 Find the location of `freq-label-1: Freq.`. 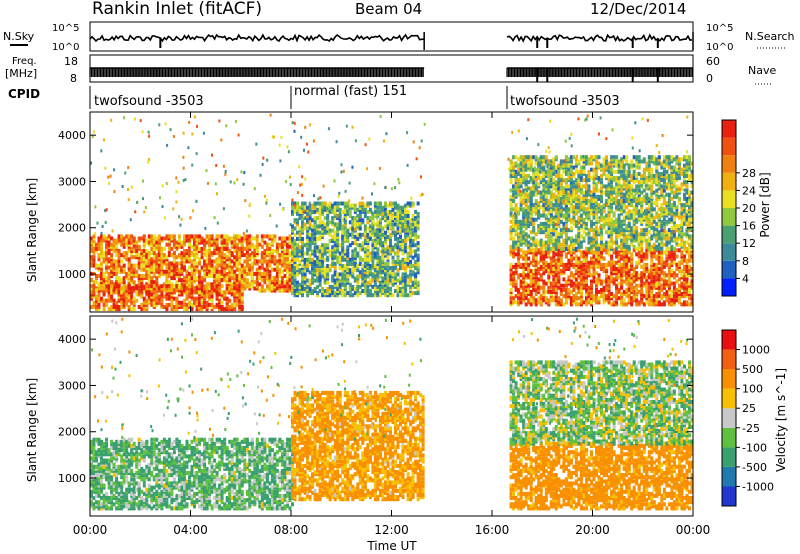

freq-label-1: Freq. is located at coordinates (24, 61).